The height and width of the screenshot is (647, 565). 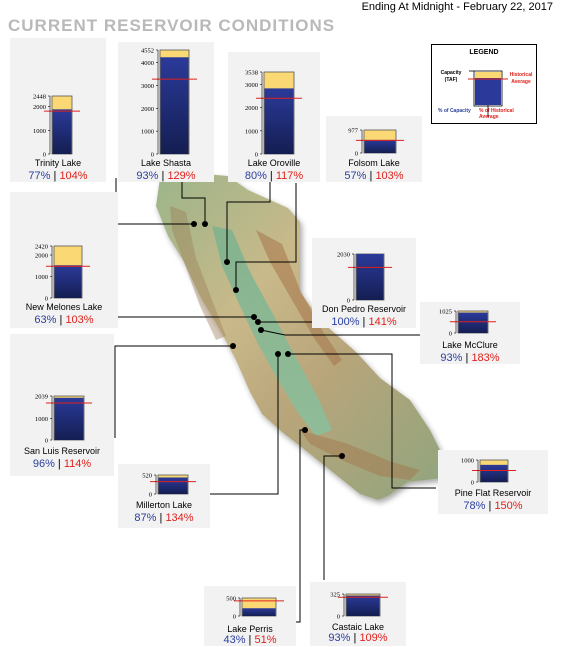 What do you see at coordinates (79, 320) in the screenshot?
I see `percent-historical: 103%` at bounding box center [79, 320].